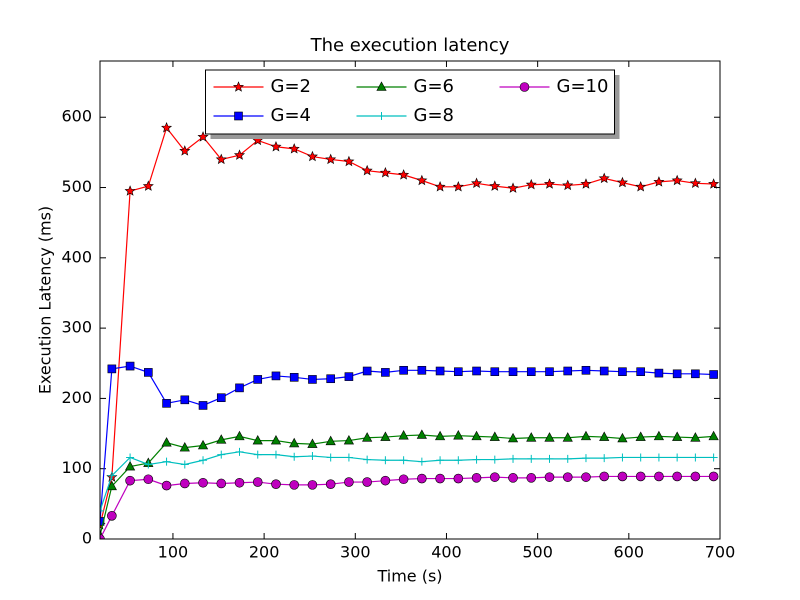 This screenshot has width=800, height=600. I want to click on x-tick-label: 100, so click(173, 552).